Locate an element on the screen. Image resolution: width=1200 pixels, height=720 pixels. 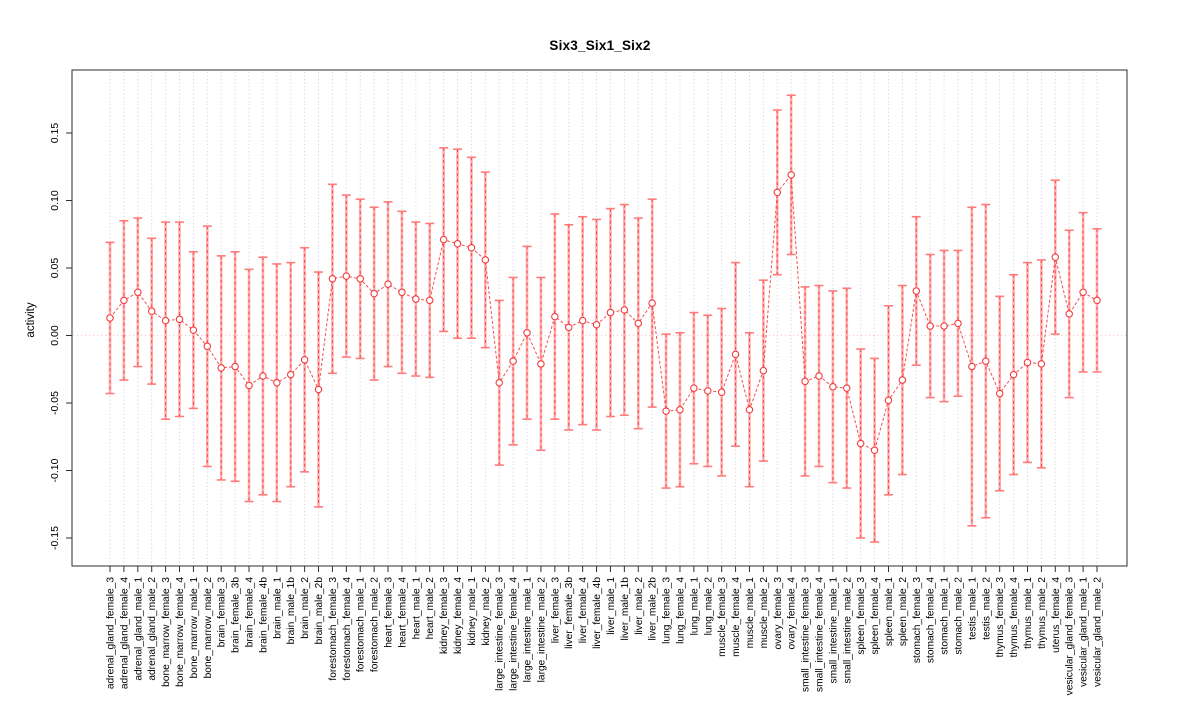
y-tick-label: -0.15 is located at coordinates (55, 538).